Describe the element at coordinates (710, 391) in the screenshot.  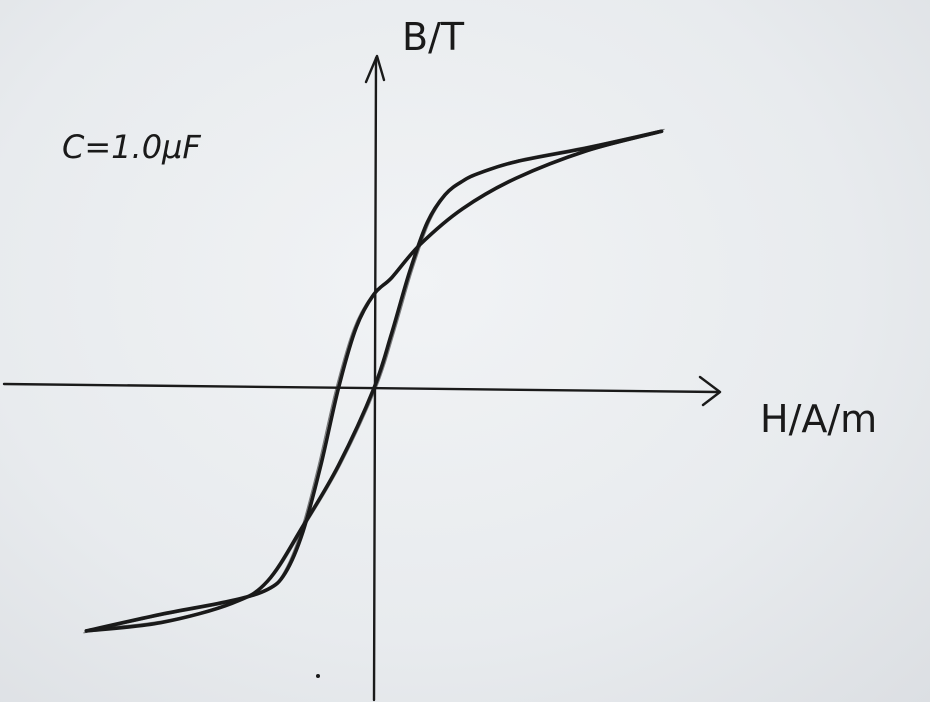
I see `x-axis-arrowhead` at that location.